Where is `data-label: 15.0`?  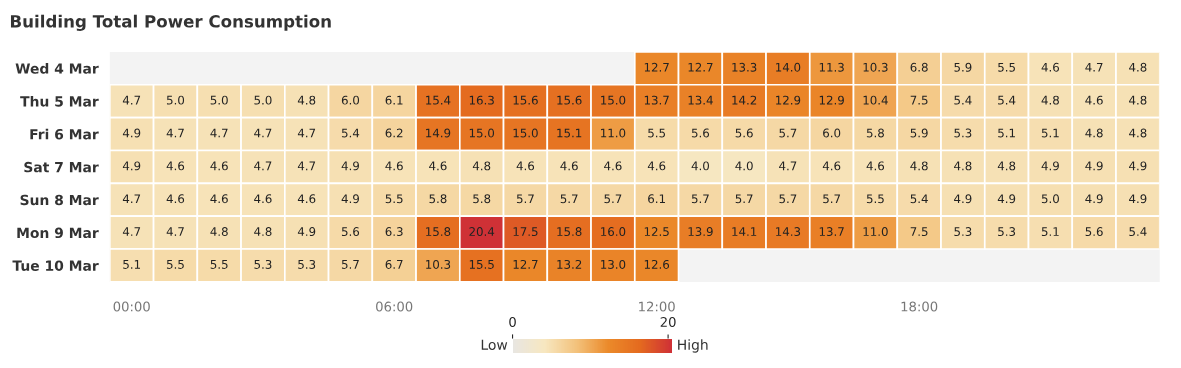 data-label: 15.0 is located at coordinates (613, 100).